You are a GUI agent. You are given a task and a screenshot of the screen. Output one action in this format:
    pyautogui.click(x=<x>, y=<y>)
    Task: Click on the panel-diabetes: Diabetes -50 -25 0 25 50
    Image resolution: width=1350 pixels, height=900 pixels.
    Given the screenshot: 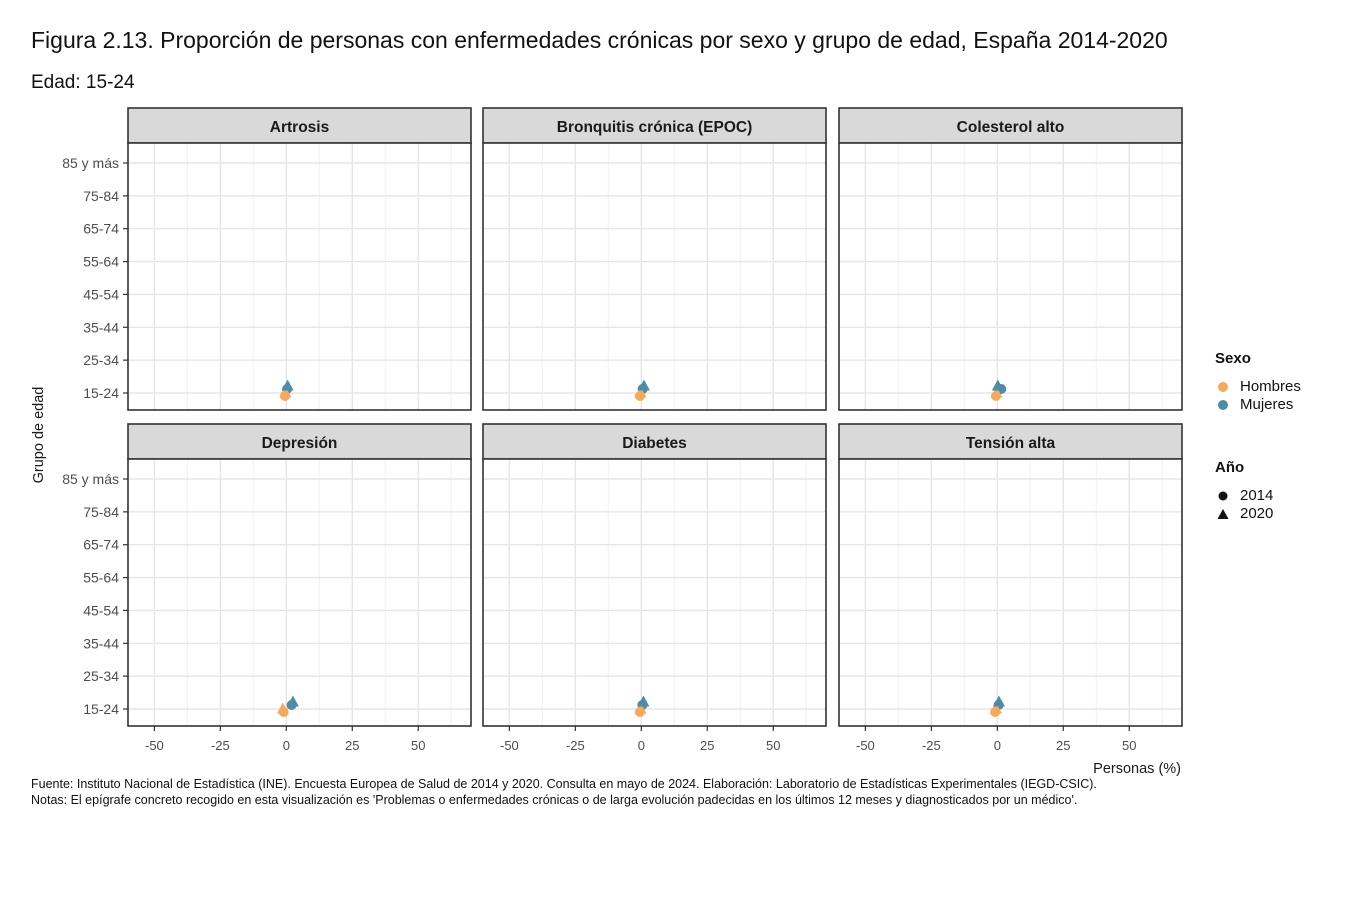 What is the action you would take?
    pyautogui.click(x=654, y=588)
    